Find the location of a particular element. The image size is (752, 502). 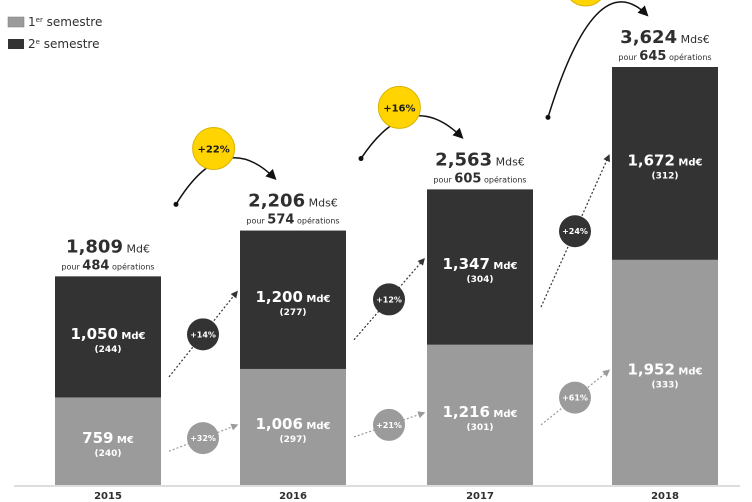

growth-label-total-2015-2016: +22% is located at coordinates (213, 150).